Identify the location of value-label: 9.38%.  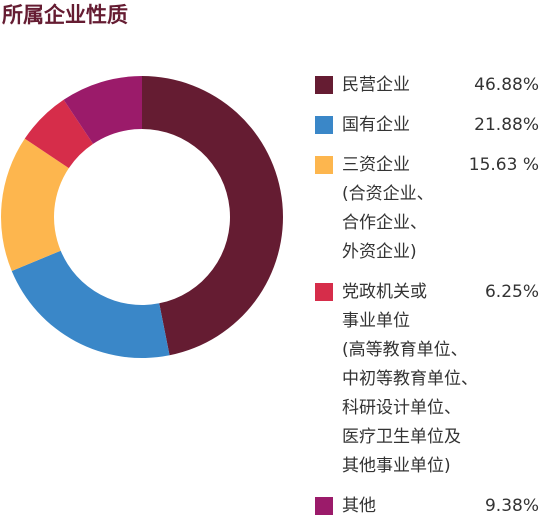
(512, 506).